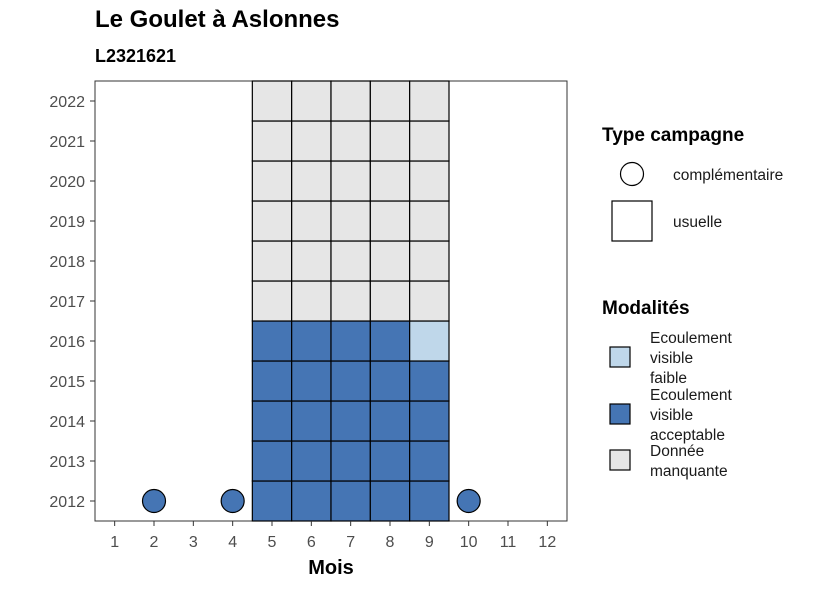  Describe the element at coordinates (333, 536) in the screenshot. I see `x-axis: 1 2 3 4 5 6 7 8 9 10 11 12` at that location.